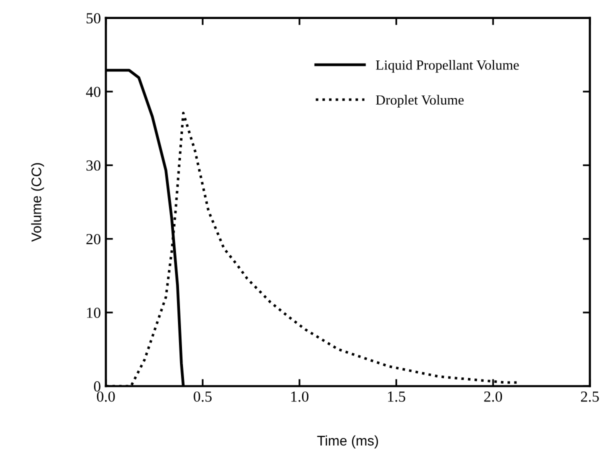 The image size is (605, 449). Describe the element at coordinates (589, 396) in the screenshot. I see `x-tick-label: 2.5` at that location.